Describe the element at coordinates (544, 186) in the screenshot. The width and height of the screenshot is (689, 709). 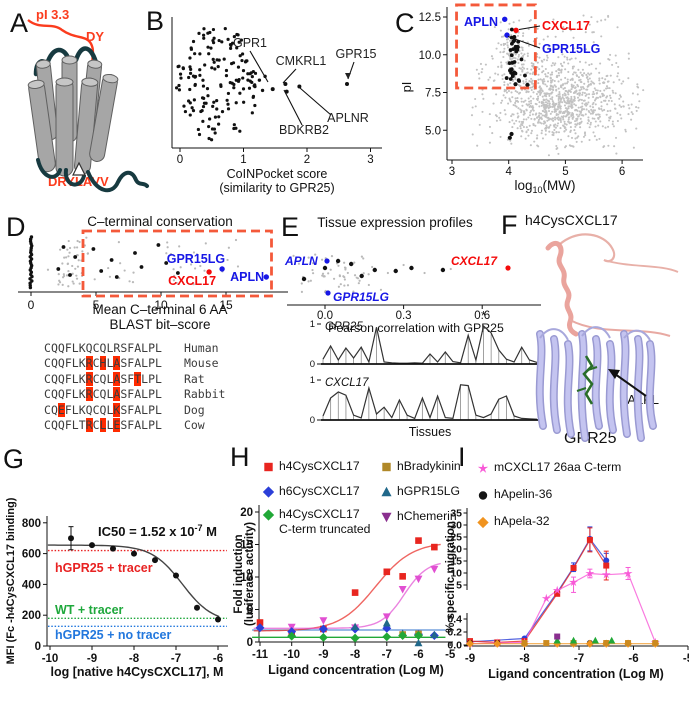
I see `svg-text: log10(MW)` at that location.